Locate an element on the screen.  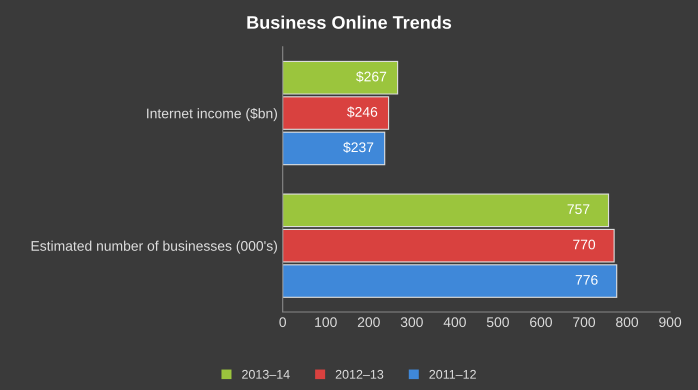
legend-label: 2012–13 is located at coordinates (360, 374).